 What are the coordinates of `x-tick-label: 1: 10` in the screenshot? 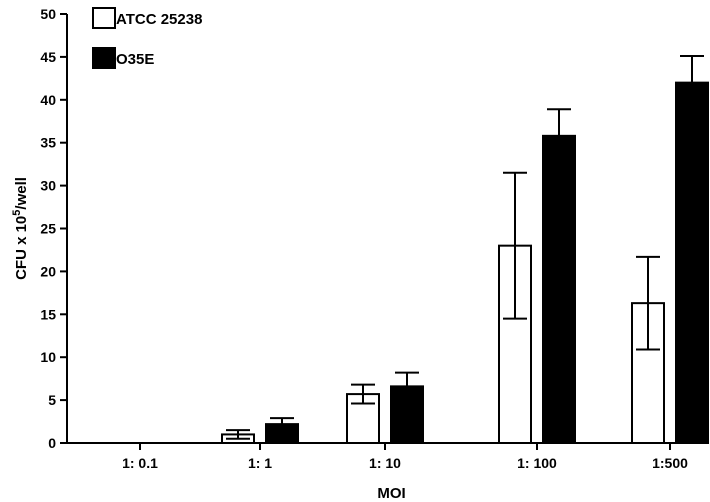 It's located at (385, 463).